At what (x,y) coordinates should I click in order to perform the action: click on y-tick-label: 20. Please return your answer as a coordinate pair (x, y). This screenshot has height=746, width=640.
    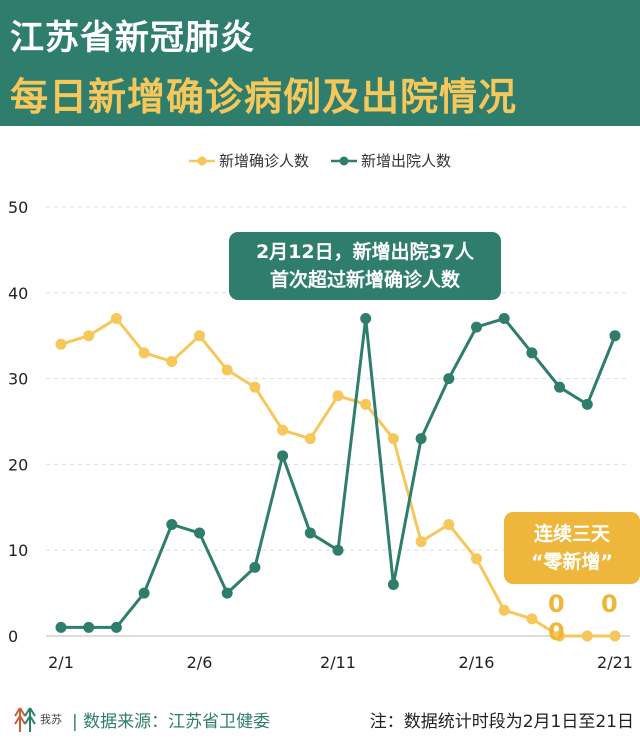
    Looking at the image, I should click on (18, 464).